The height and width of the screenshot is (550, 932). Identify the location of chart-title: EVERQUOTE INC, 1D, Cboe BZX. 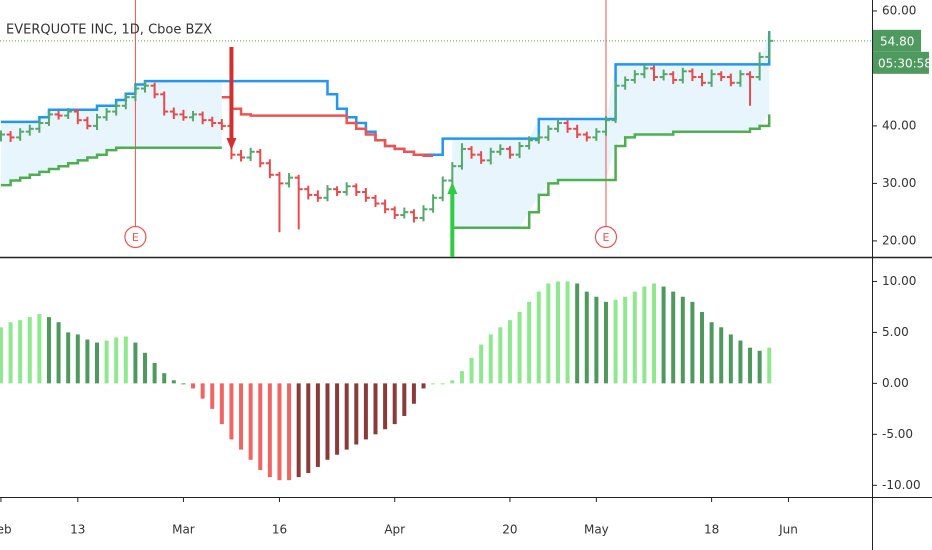
(109, 30).